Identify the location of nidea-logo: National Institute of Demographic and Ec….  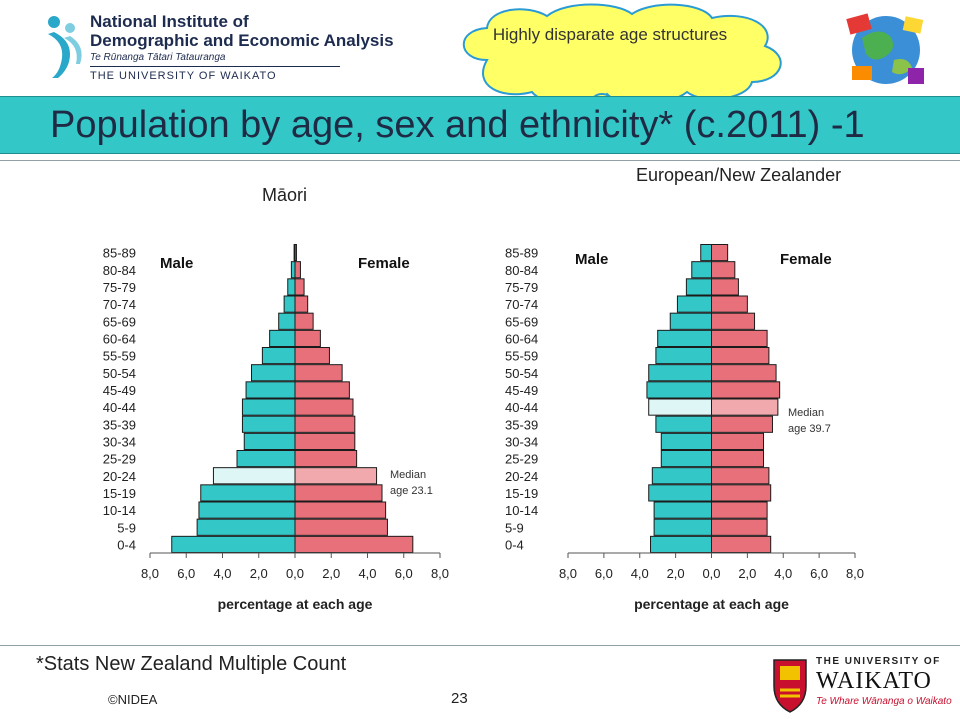
(217, 49).